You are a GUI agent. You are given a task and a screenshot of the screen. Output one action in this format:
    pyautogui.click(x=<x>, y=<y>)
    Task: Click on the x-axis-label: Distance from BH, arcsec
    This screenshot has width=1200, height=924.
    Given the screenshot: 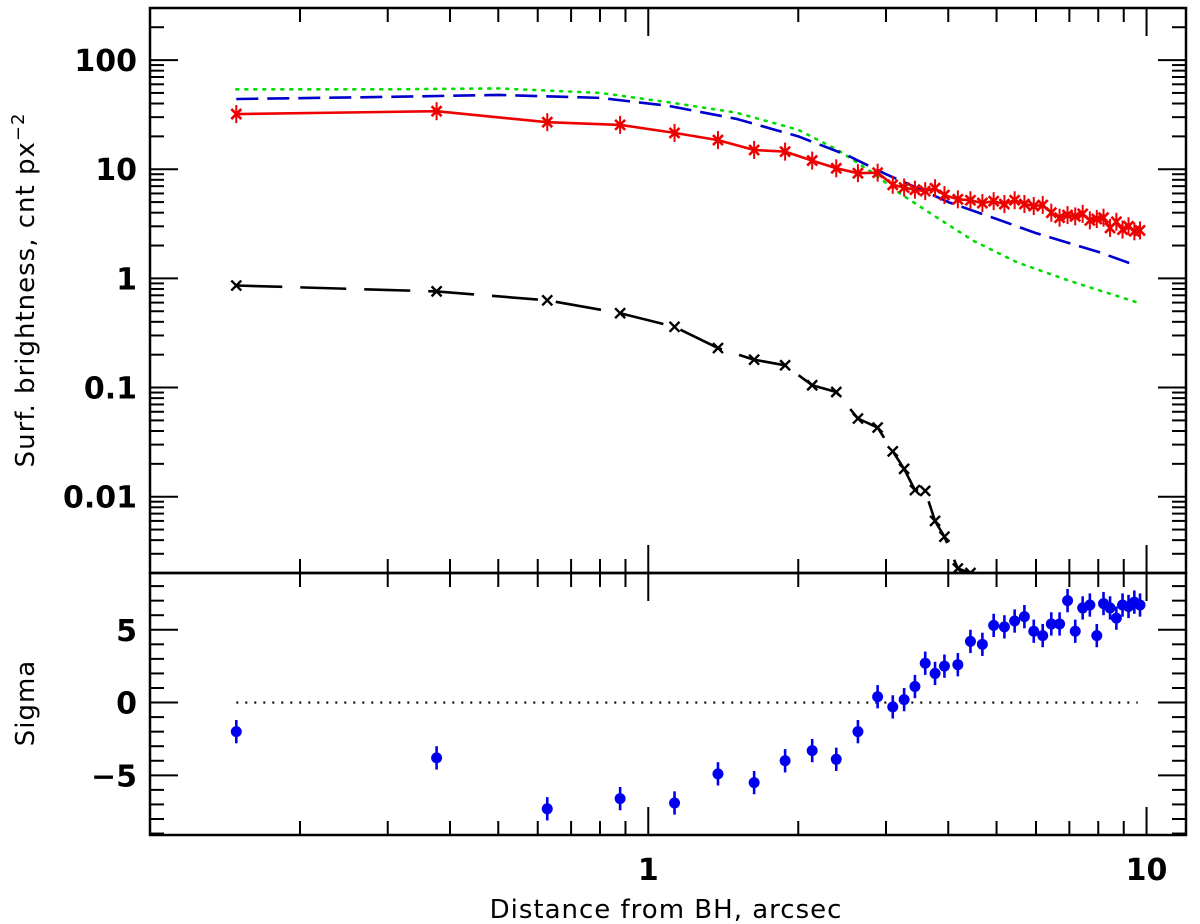 What is the action you would take?
    pyautogui.click(x=666, y=909)
    